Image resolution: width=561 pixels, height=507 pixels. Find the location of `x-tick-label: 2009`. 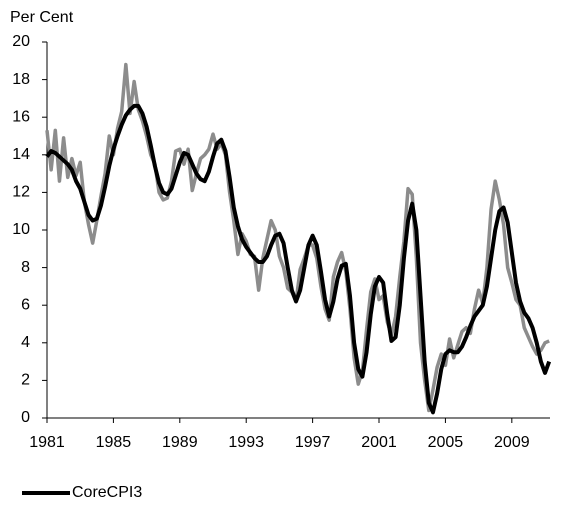

x-tick-label: 2009 is located at coordinates (512, 442).